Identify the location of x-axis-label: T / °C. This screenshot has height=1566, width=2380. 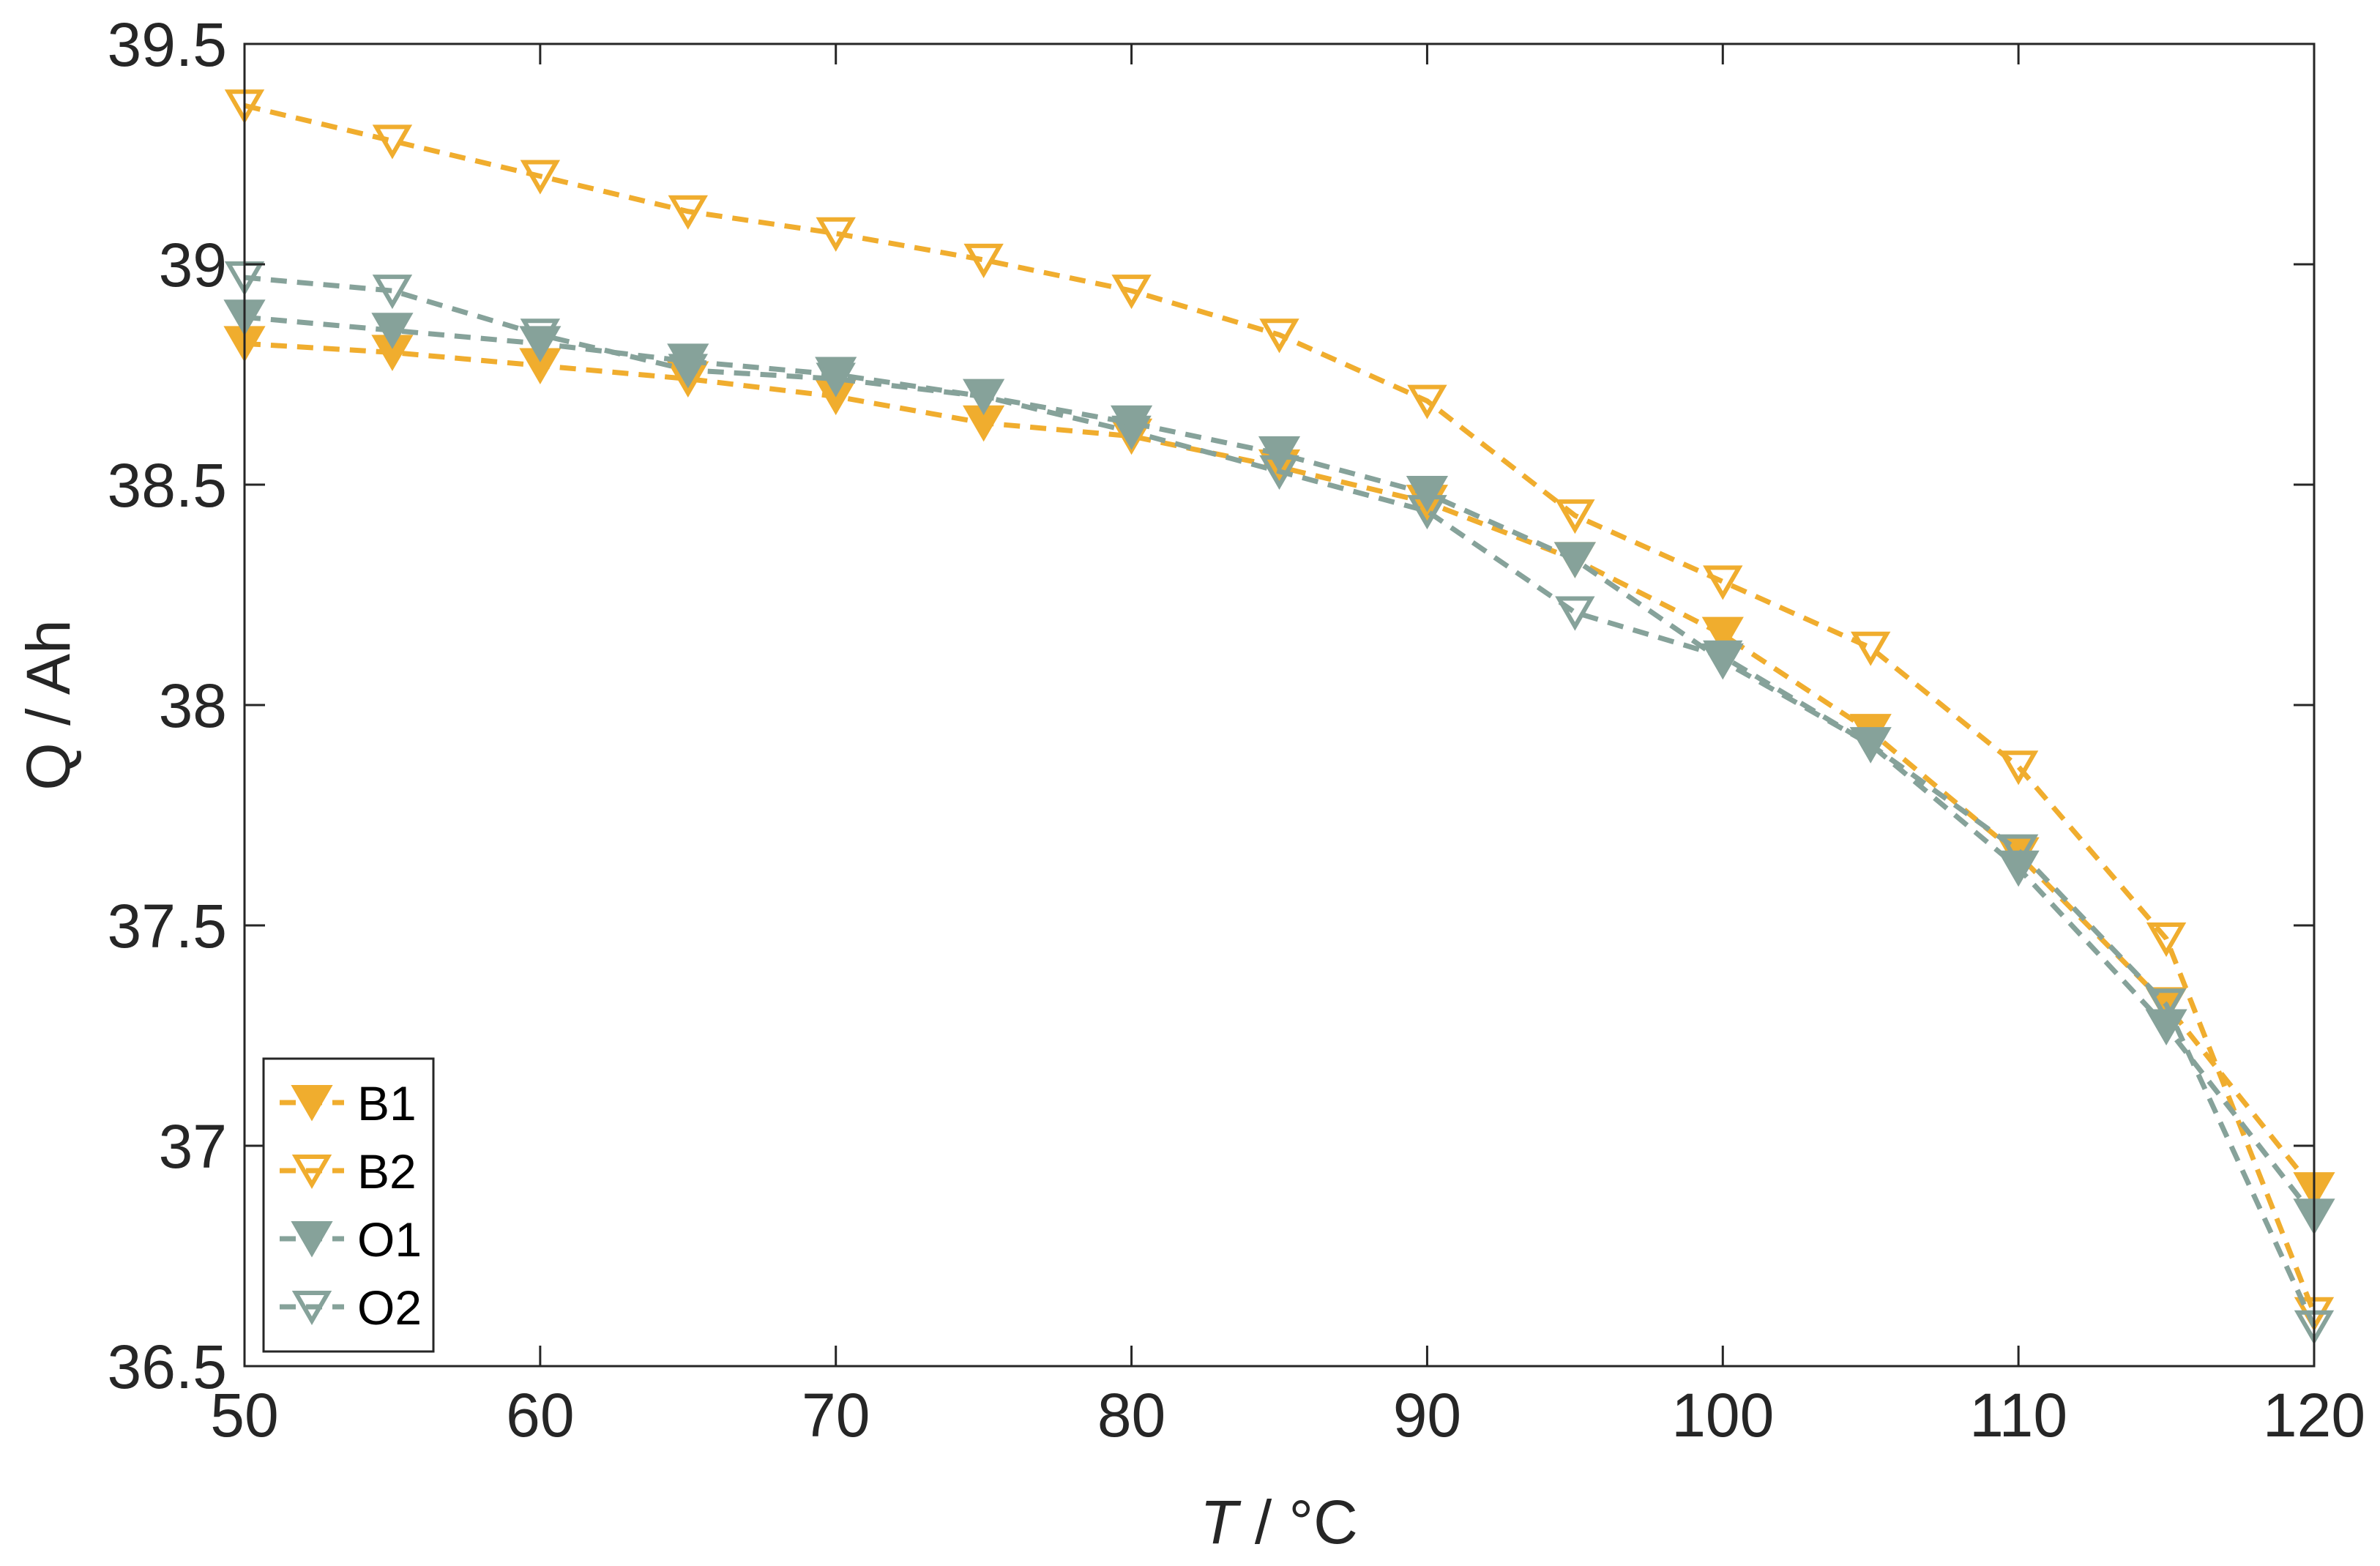
(1279, 1522).